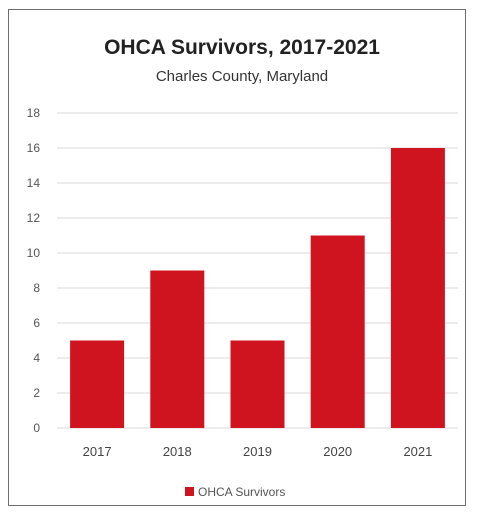 The height and width of the screenshot is (517, 477). Describe the element at coordinates (34, 270) in the screenshot. I see `y-axis-ticks: 0 2 4 6 8 10 12 14 16 18` at that location.